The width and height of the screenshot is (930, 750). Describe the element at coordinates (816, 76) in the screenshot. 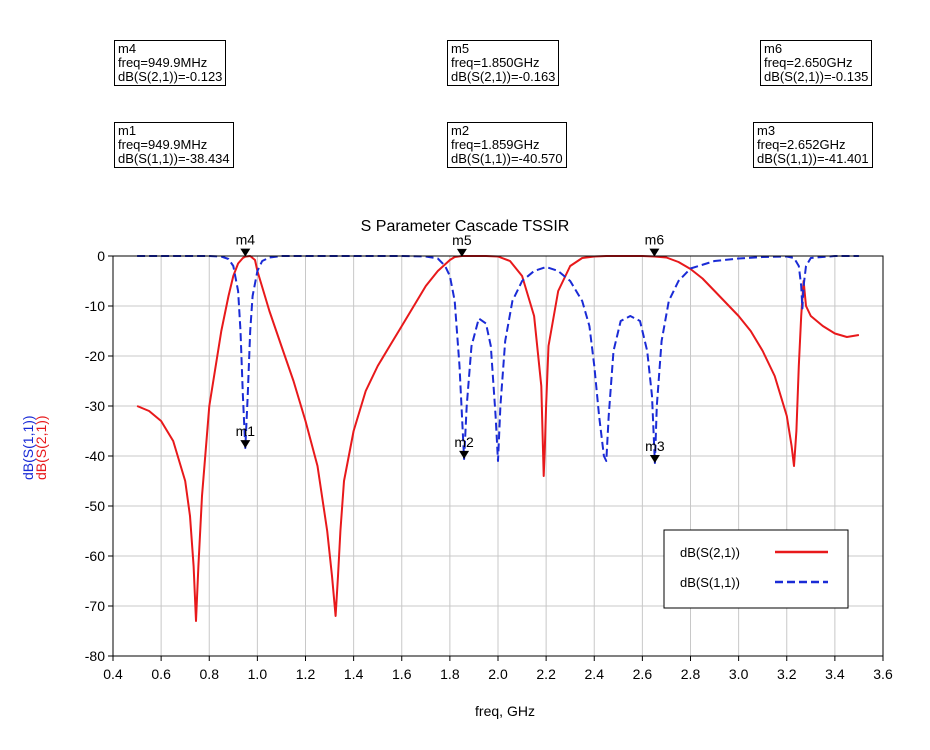

I see `marker-m6-line-3: dB(S(2,1))=-0.135` at that location.